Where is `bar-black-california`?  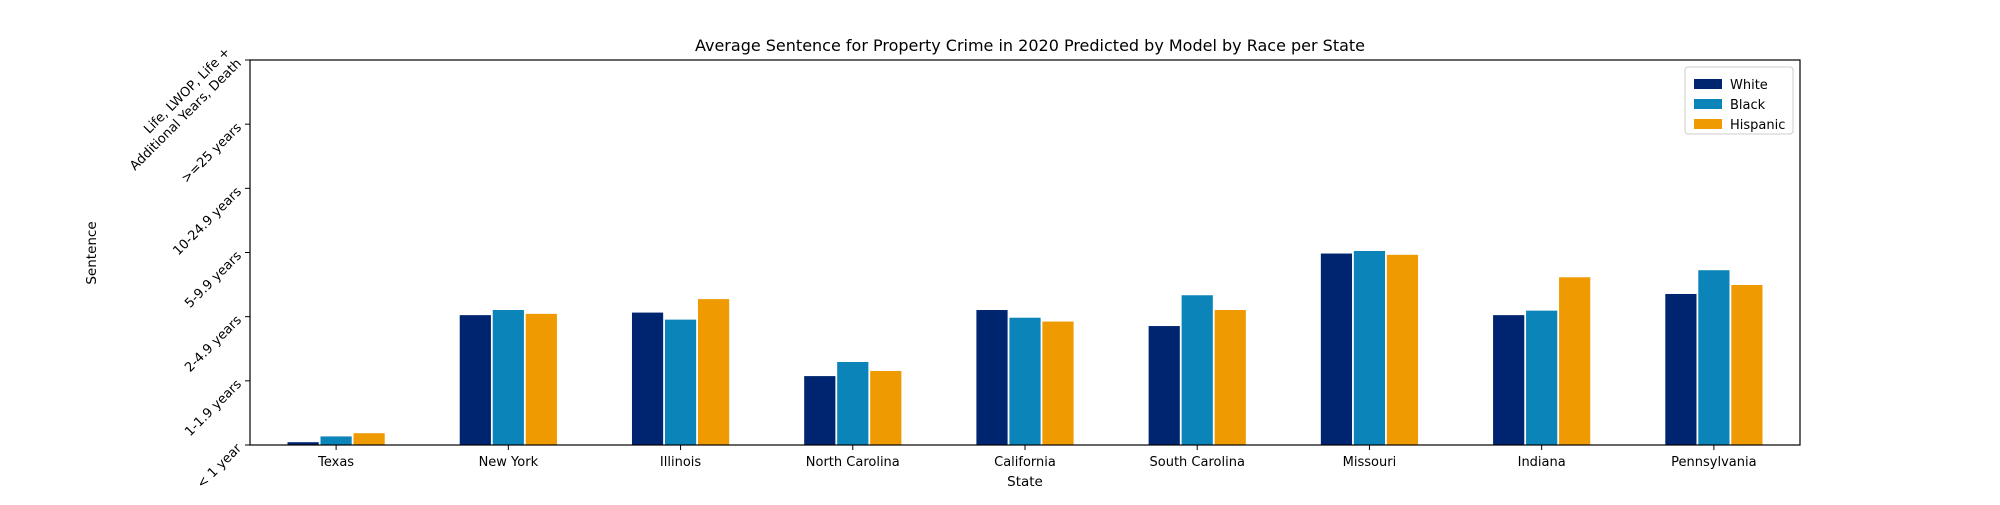
bar-black-california is located at coordinates (1025, 381).